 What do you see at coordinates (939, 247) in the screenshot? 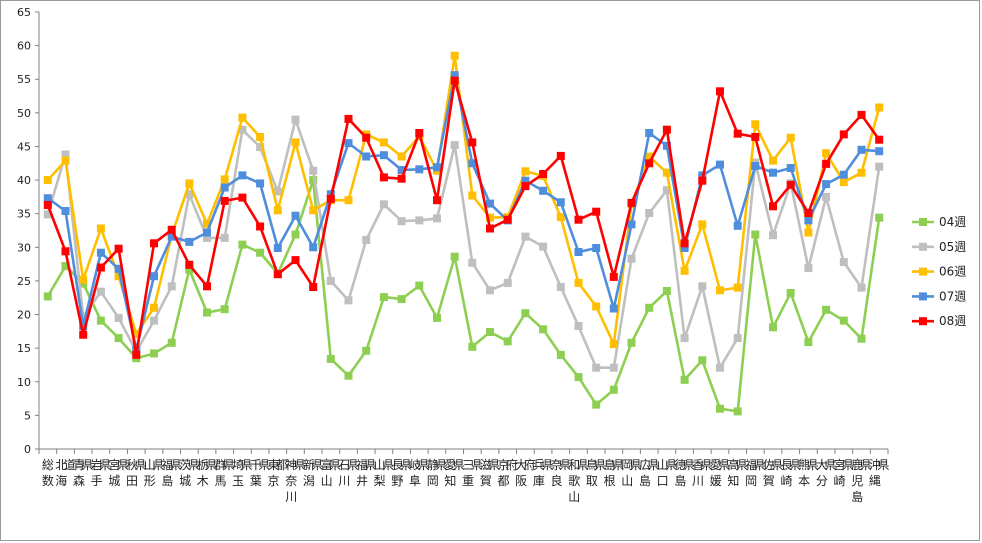
I see `legend-entry: 05週` at bounding box center [939, 247].